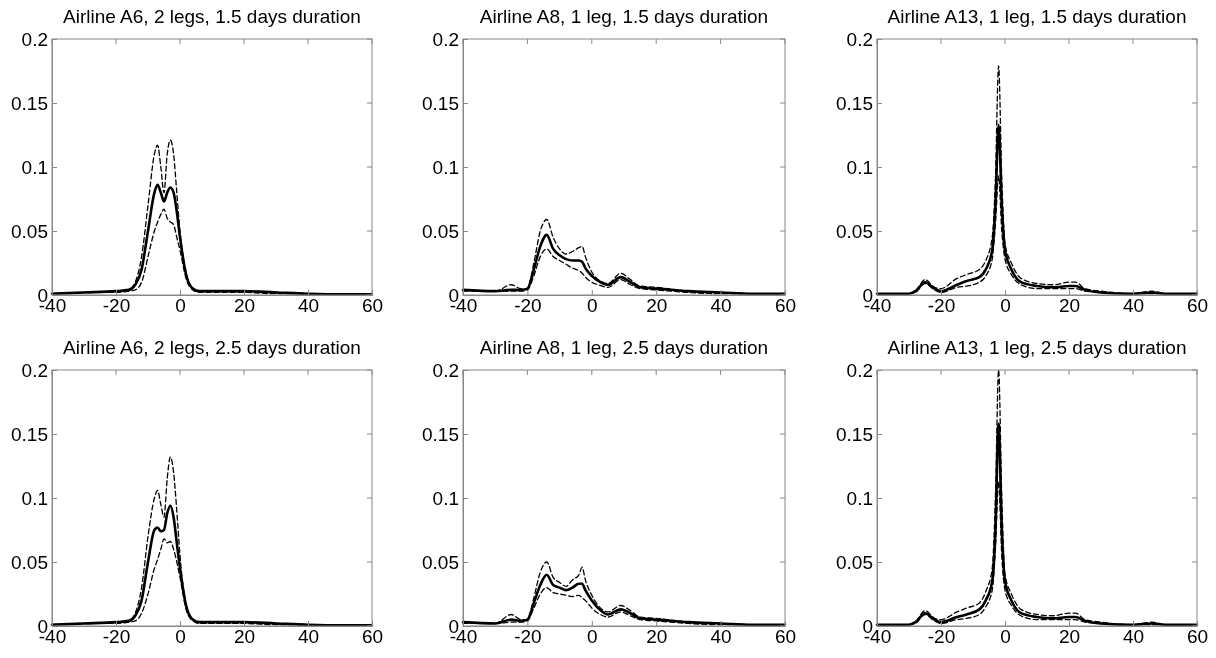 The height and width of the screenshot is (658, 1216). Describe the element at coordinates (624, 347) in the screenshot. I see `chart-title: Airline A8, 1 leg, 2.5 days duration` at that location.